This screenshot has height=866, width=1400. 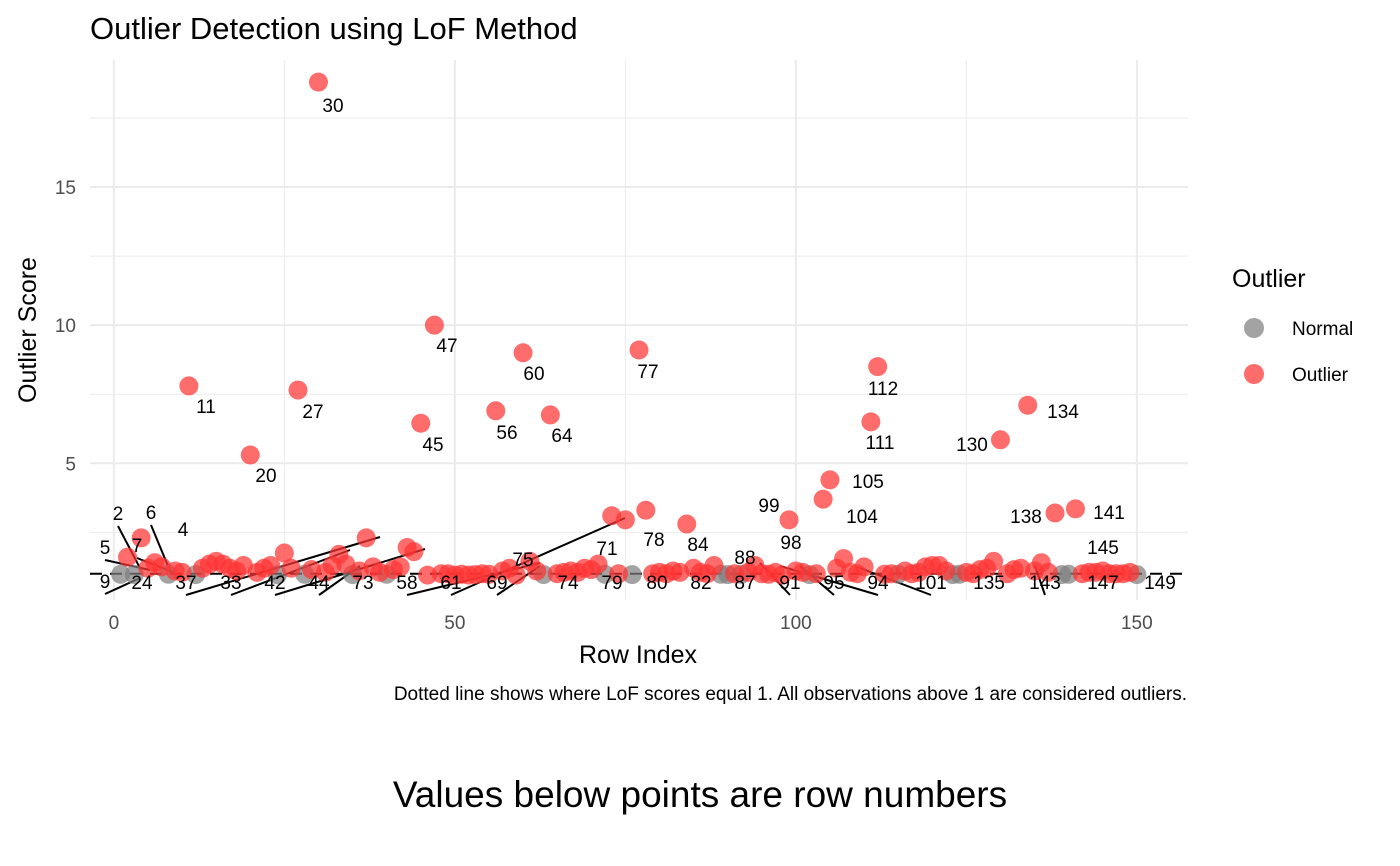 I want to click on point-label-134: 134, so click(x=1063, y=412).